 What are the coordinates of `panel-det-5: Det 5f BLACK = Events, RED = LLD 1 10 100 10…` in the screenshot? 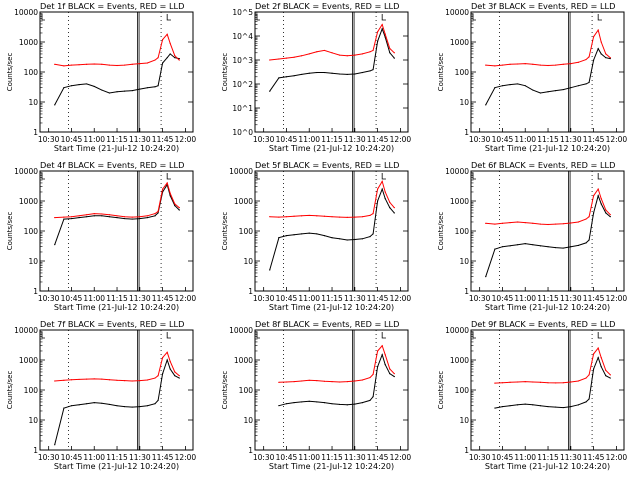 It's located at (316, 236).